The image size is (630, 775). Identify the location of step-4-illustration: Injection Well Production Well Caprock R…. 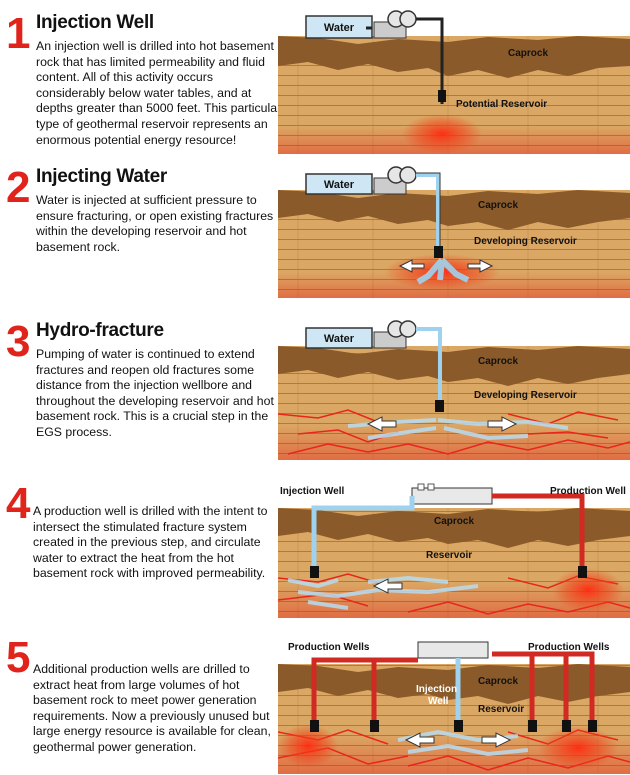
(454, 550).